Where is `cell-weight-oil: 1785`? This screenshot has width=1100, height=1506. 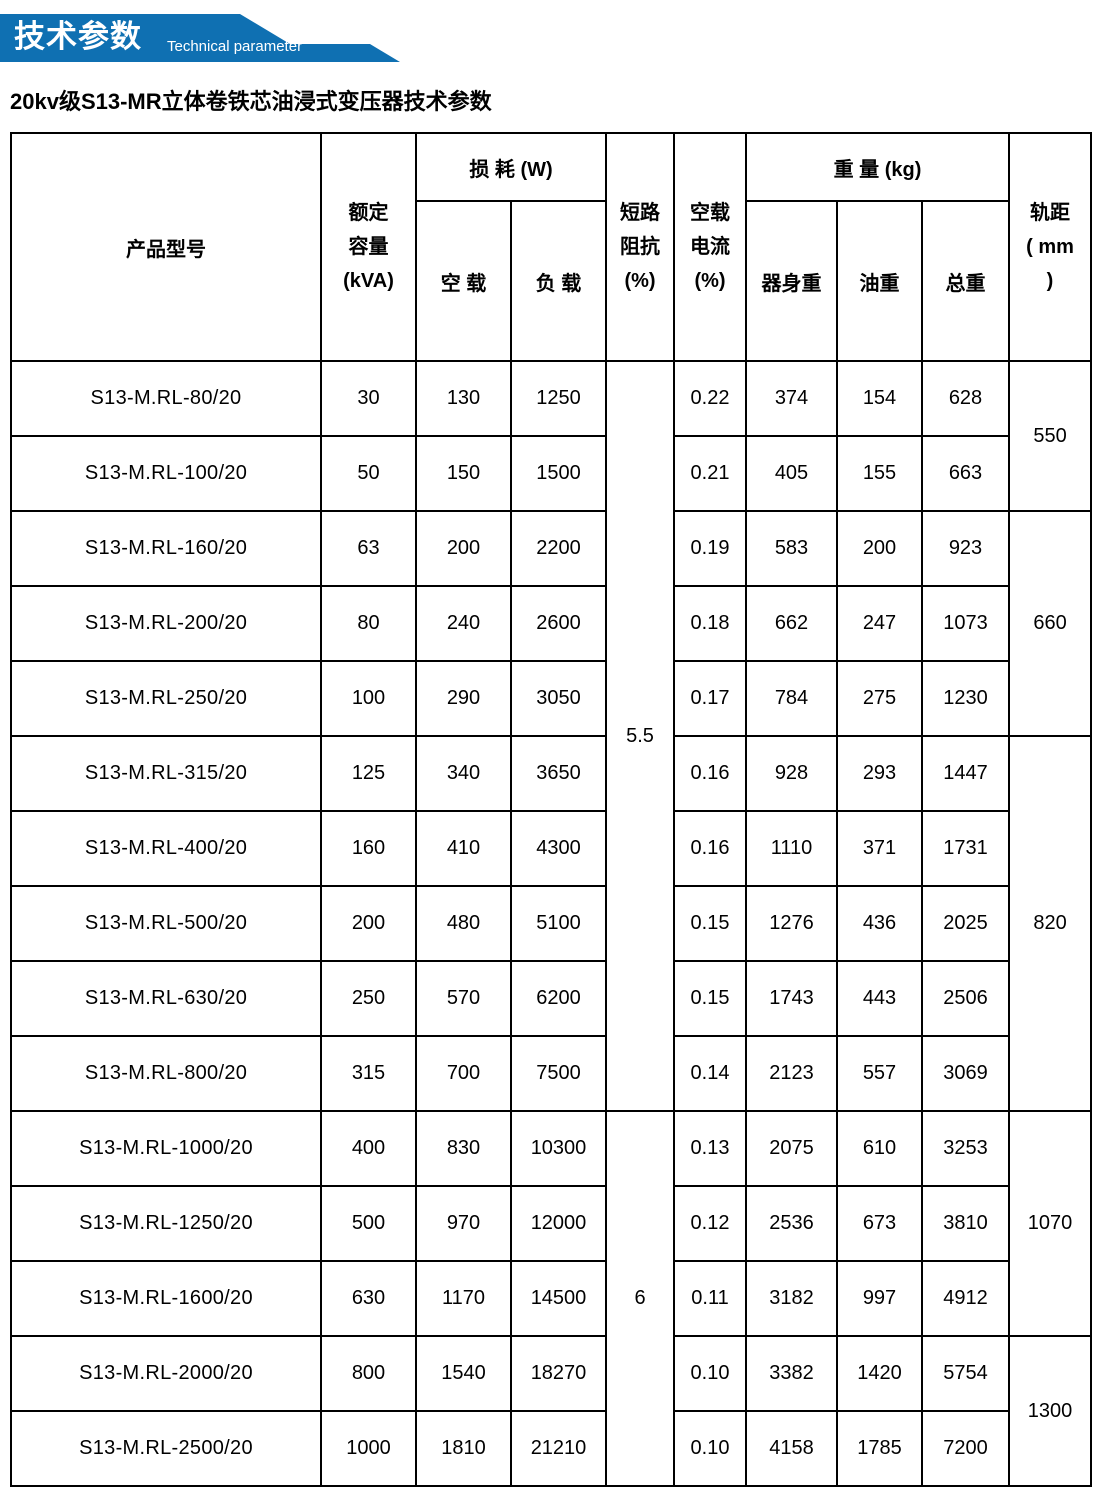 cell-weight-oil: 1785 is located at coordinates (879, 1448).